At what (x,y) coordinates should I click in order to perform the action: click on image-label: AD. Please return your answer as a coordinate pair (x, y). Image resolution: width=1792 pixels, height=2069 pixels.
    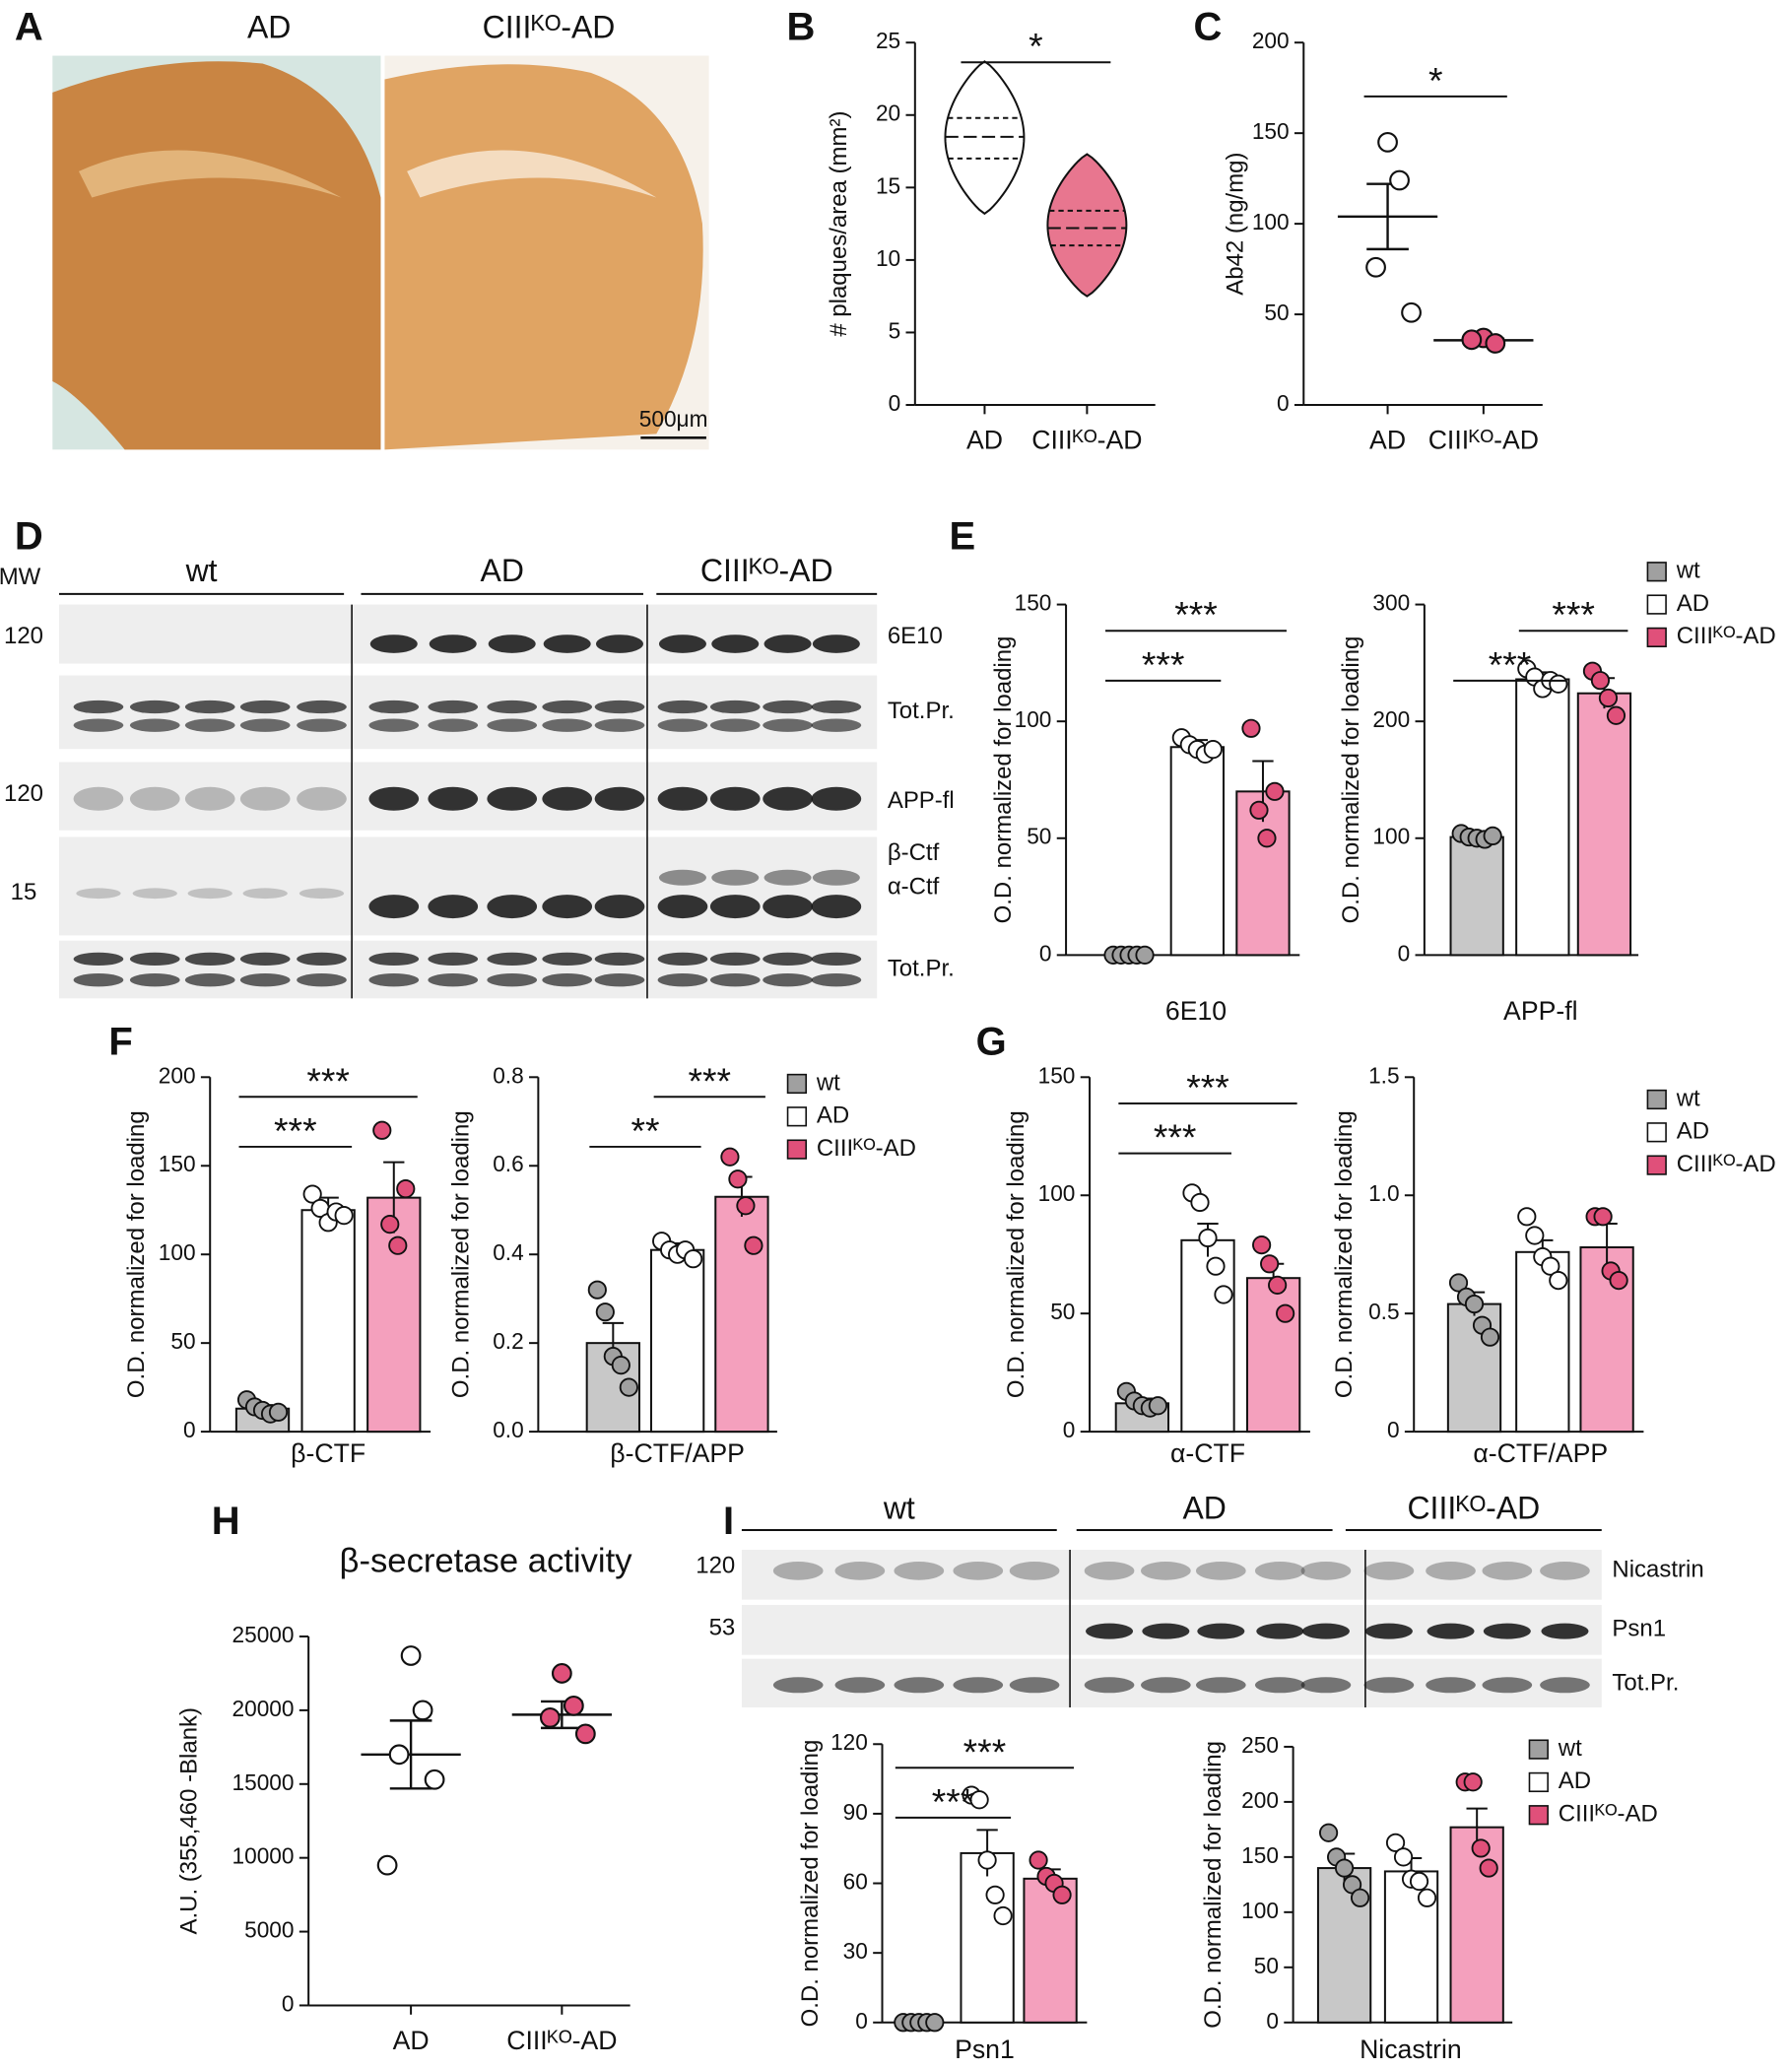
    Looking at the image, I should click on (269, 27).